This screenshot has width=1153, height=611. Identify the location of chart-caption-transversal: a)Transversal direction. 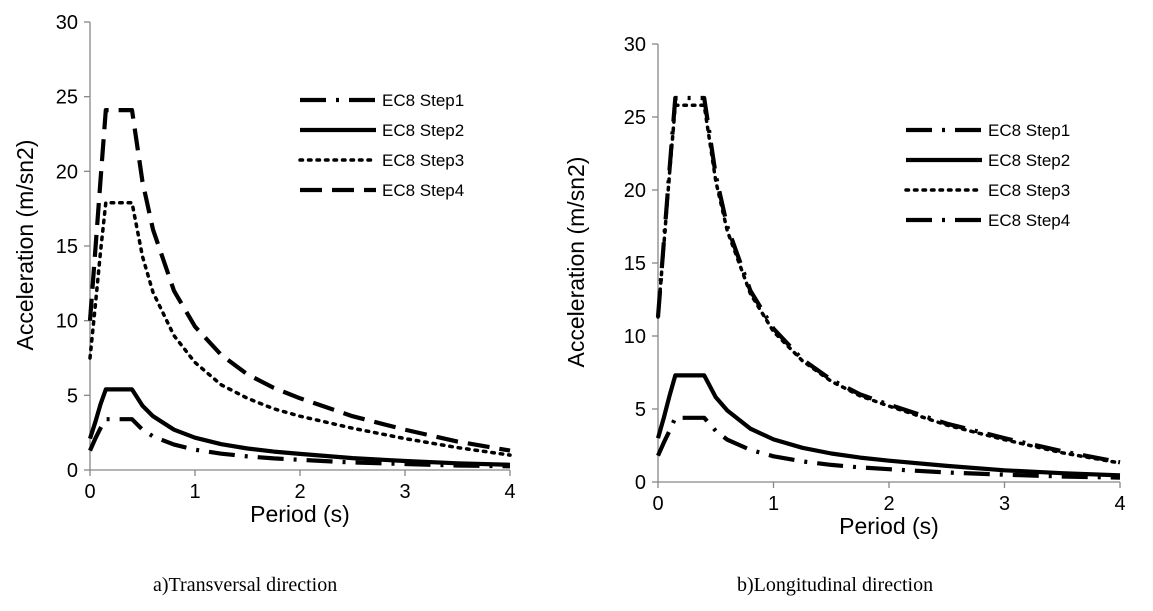
(245, 585).